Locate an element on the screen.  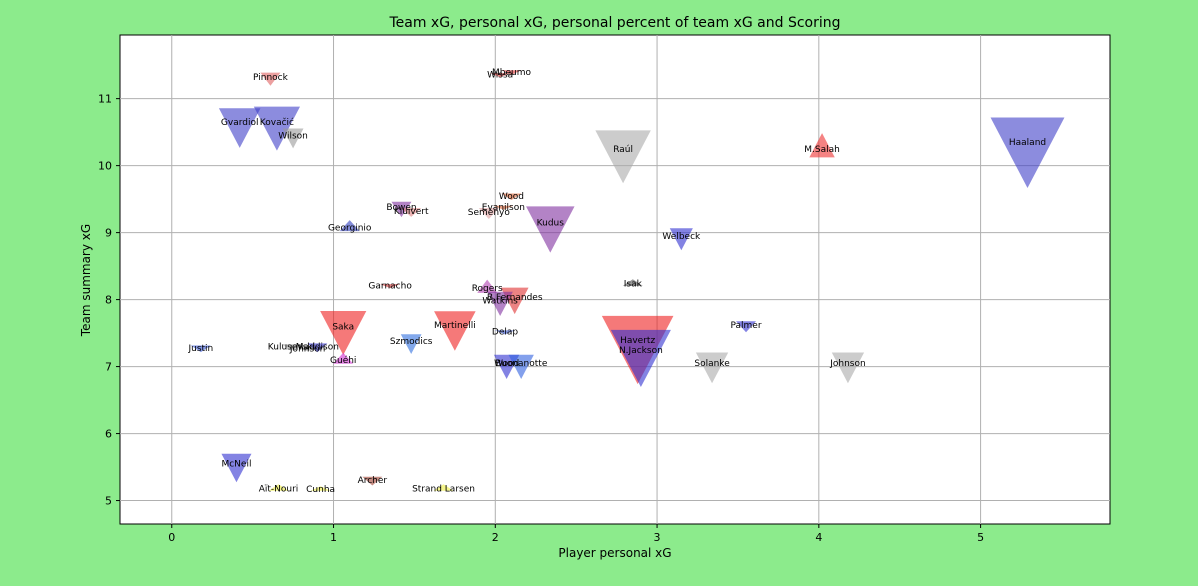
data-point-label: Semenyo is located at coordinates (489, 213).